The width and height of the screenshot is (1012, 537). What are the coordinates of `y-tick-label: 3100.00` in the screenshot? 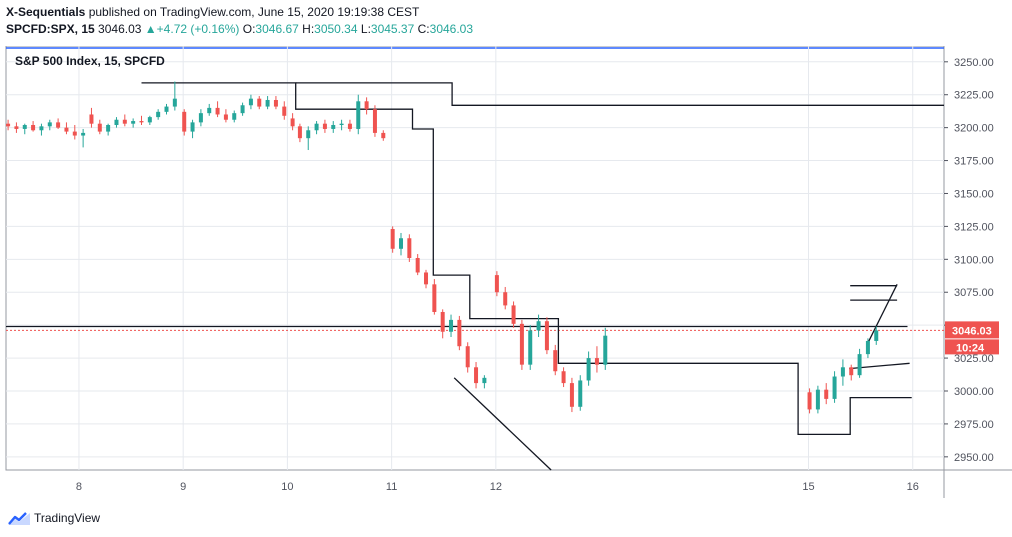 It's located at (974, 260).